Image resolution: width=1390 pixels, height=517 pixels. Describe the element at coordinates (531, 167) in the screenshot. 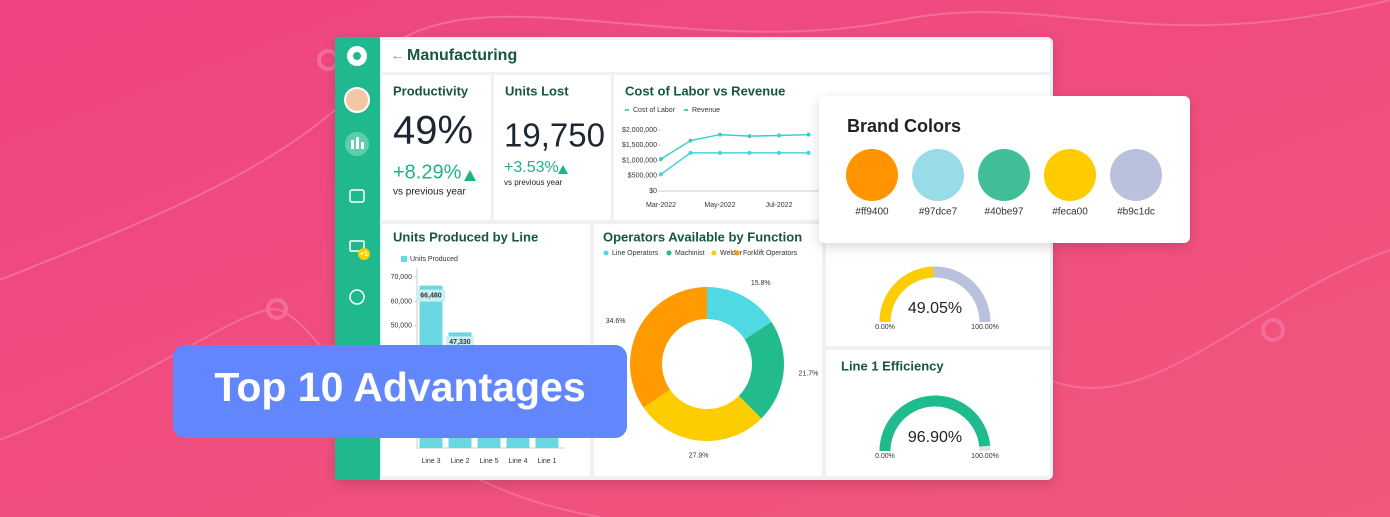

I see `kpi-change: +3.53%` at that location.